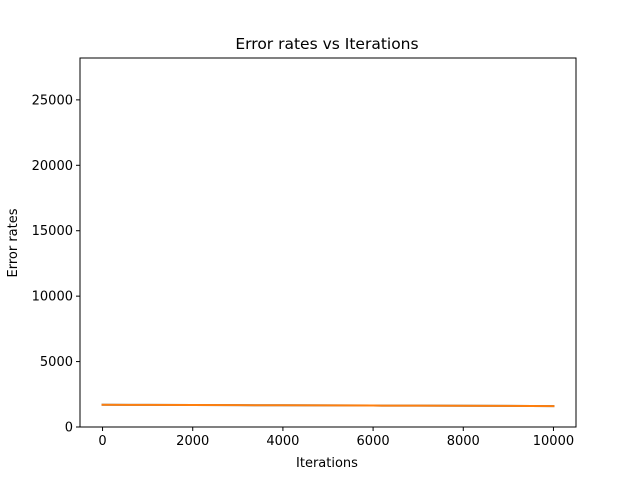 This screenshot has height=480, width=640. Describe the element at coordinates (52, 297) in the screenshot. I see `y-tick-label: 10000` at that location.